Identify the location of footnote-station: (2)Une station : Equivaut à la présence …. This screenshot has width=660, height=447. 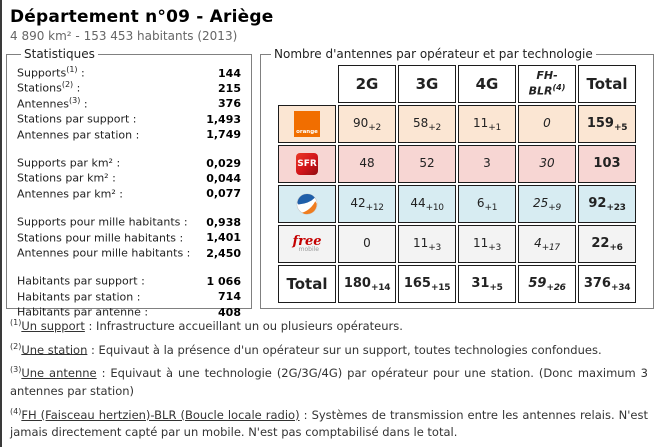
(306, 349).